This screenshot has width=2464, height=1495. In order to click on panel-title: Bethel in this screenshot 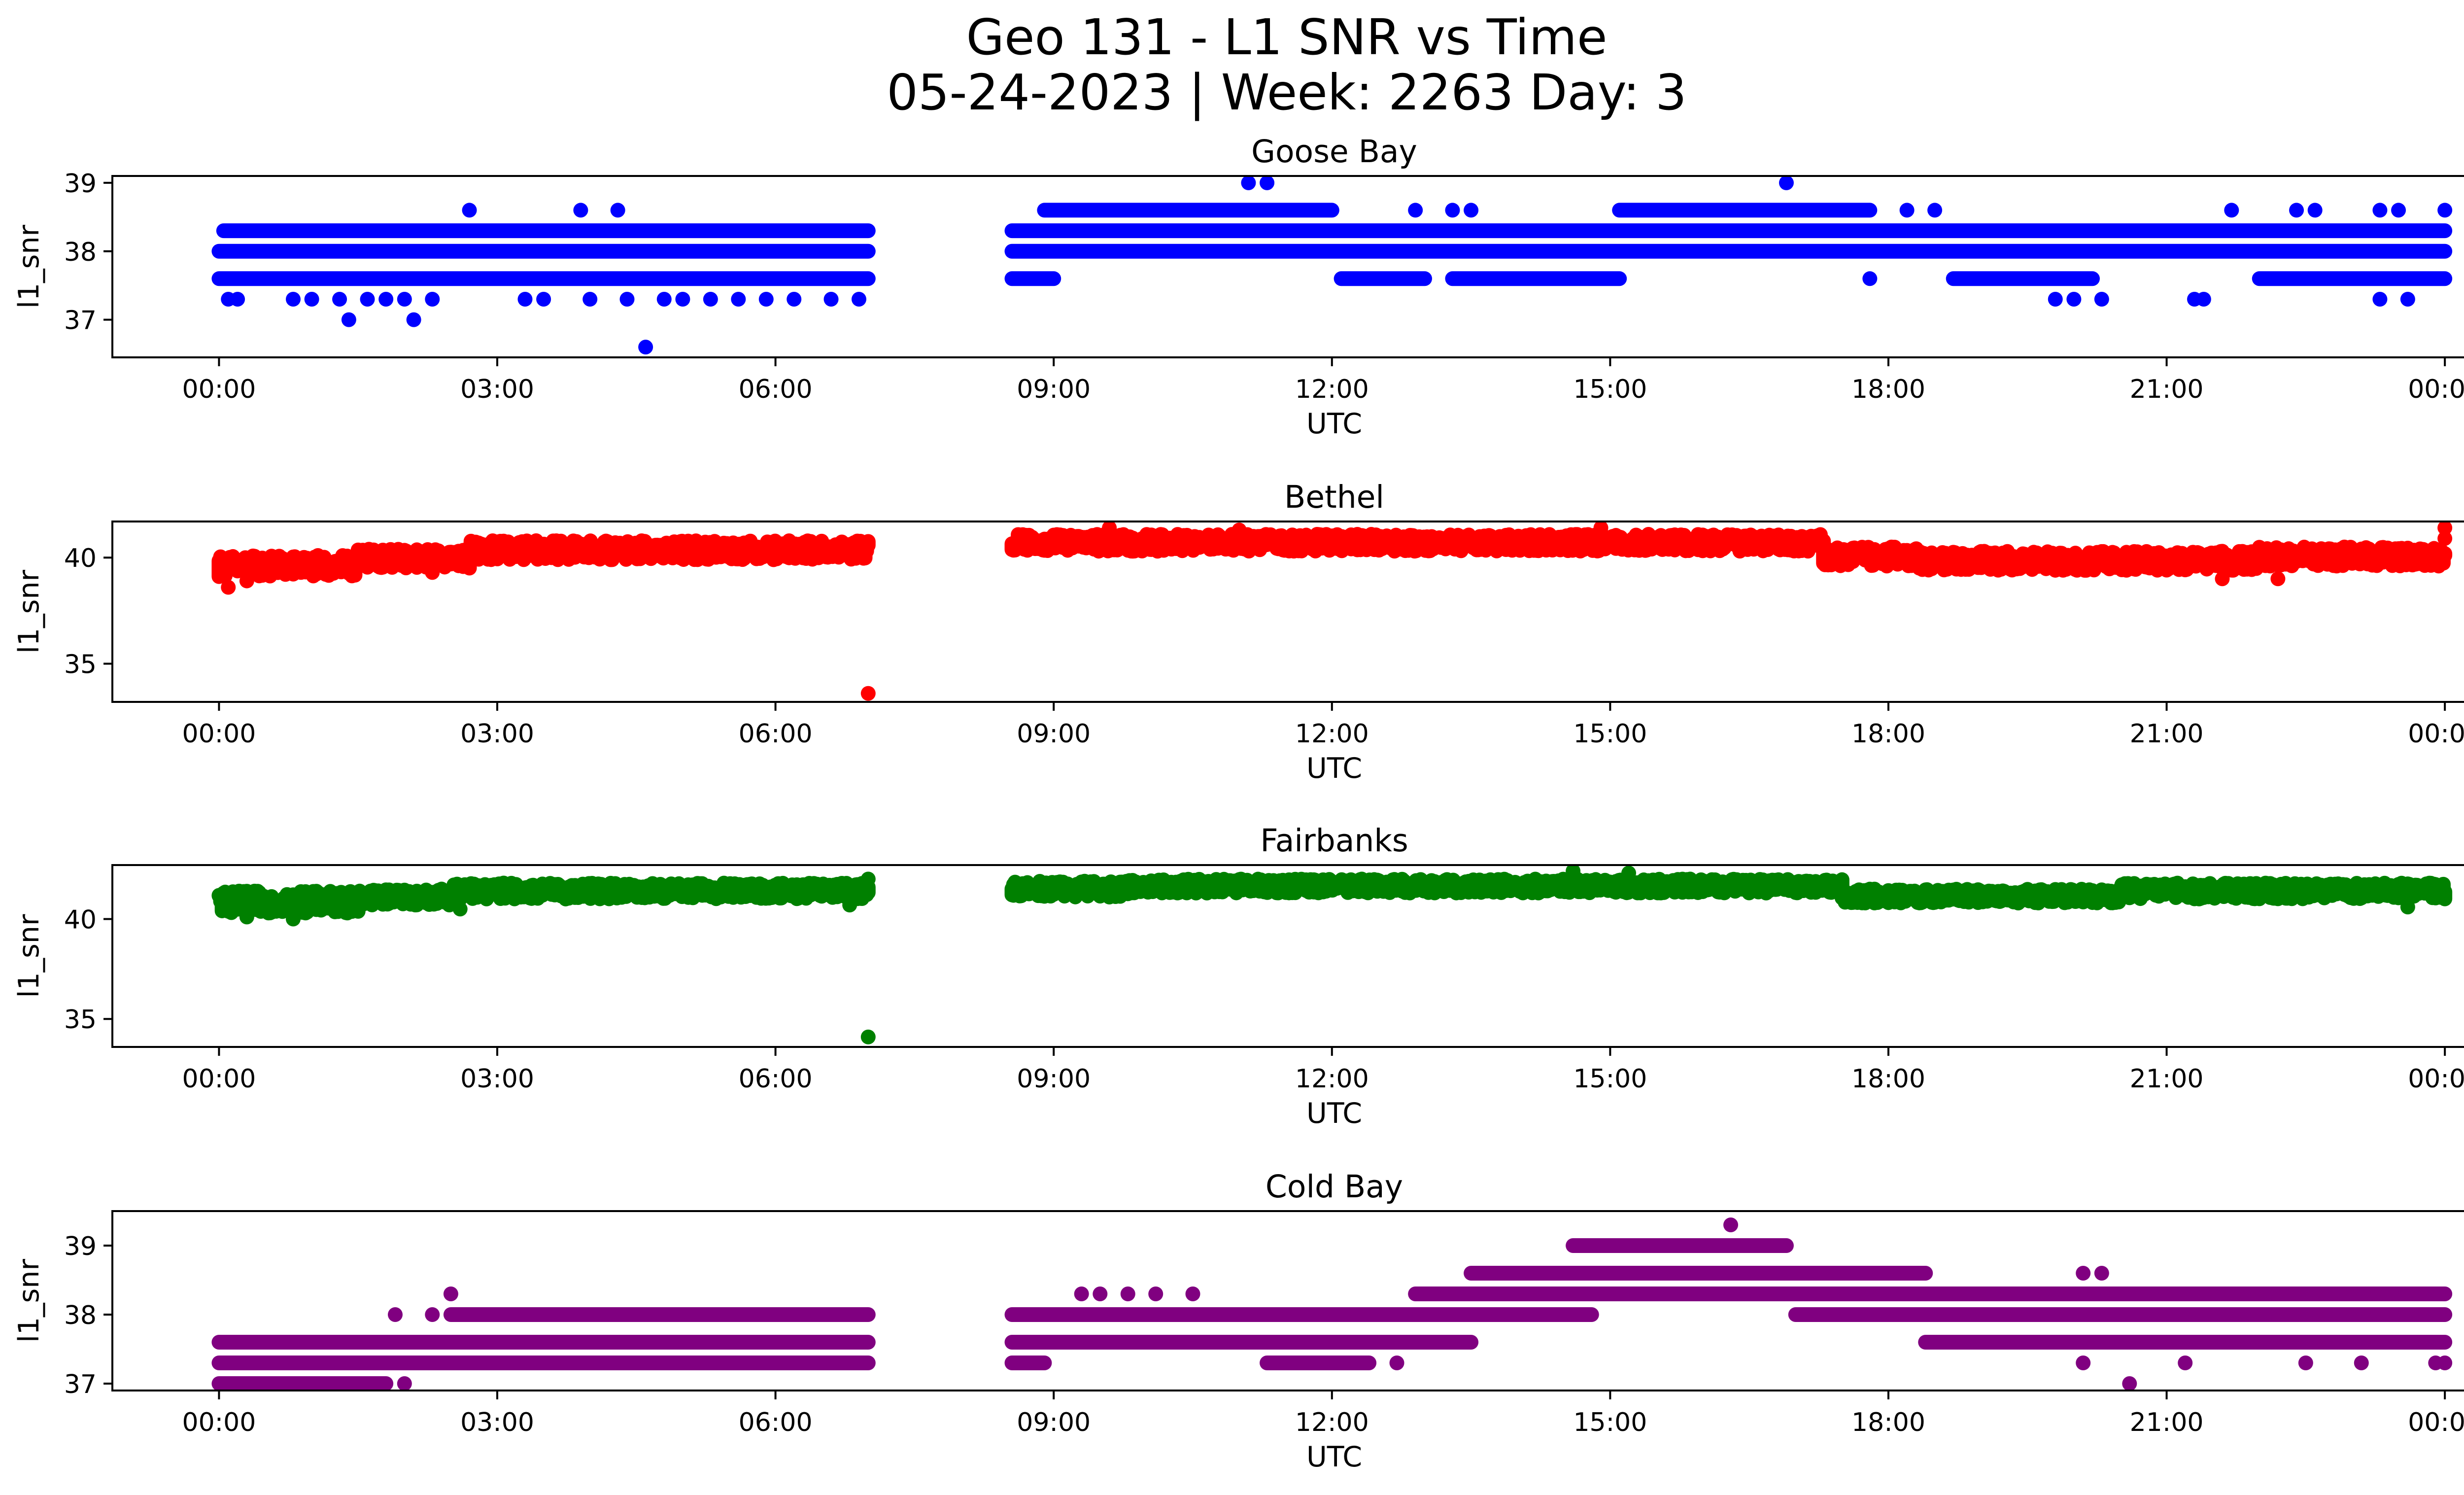, I will do `click(1334, 497)`.